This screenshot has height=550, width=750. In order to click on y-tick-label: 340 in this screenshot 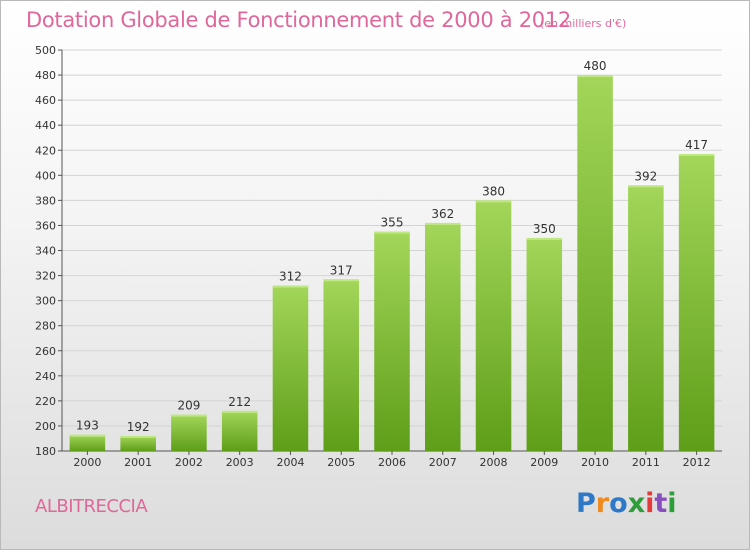, I will do `click(45, 251)`.